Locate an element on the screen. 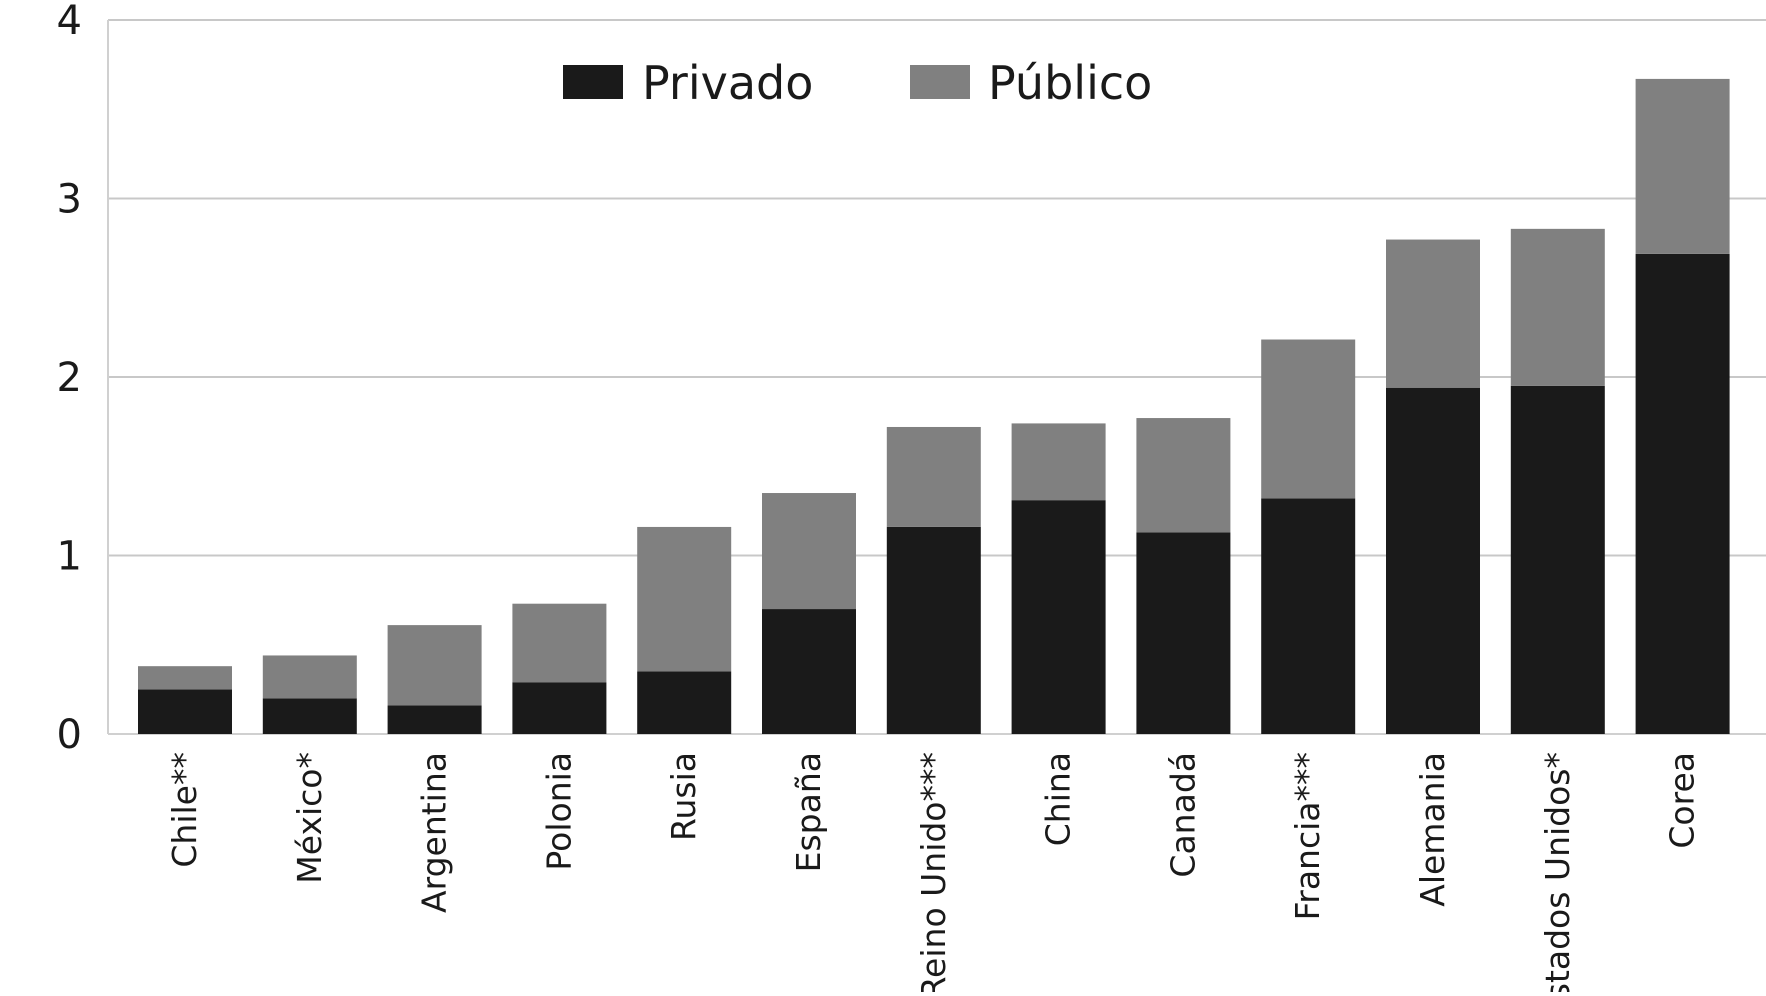  legend-label-publico: Público is located at coordinates (1070, 83).